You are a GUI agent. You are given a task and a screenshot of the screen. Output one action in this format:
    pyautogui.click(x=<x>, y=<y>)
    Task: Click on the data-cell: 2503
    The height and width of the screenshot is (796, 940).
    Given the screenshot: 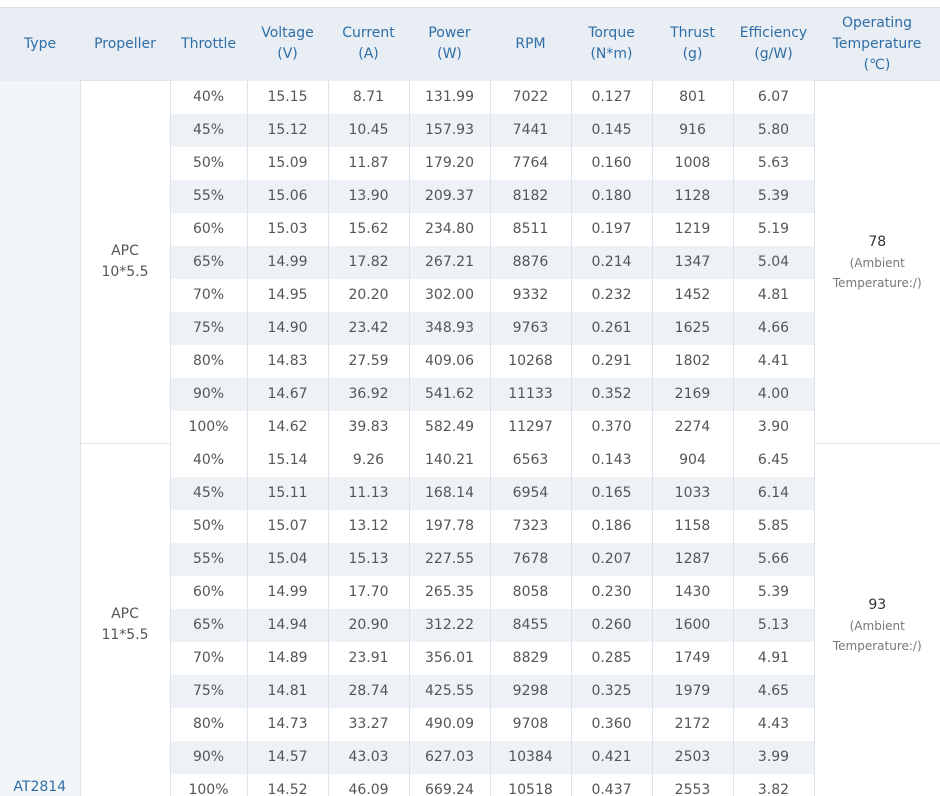 What is the action you would take?
    pyautogui.click(x=692, y=757)
    